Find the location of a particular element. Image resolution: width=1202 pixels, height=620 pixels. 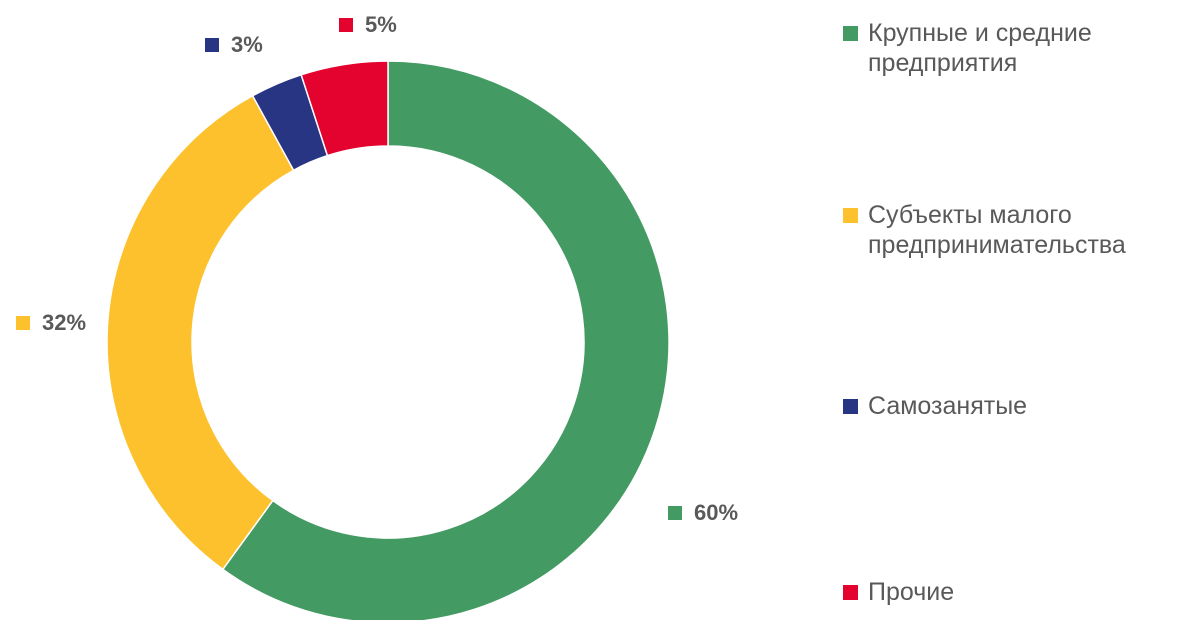

legend-item: Крупные и средние предприятия is located at coordinates (1015, 48).